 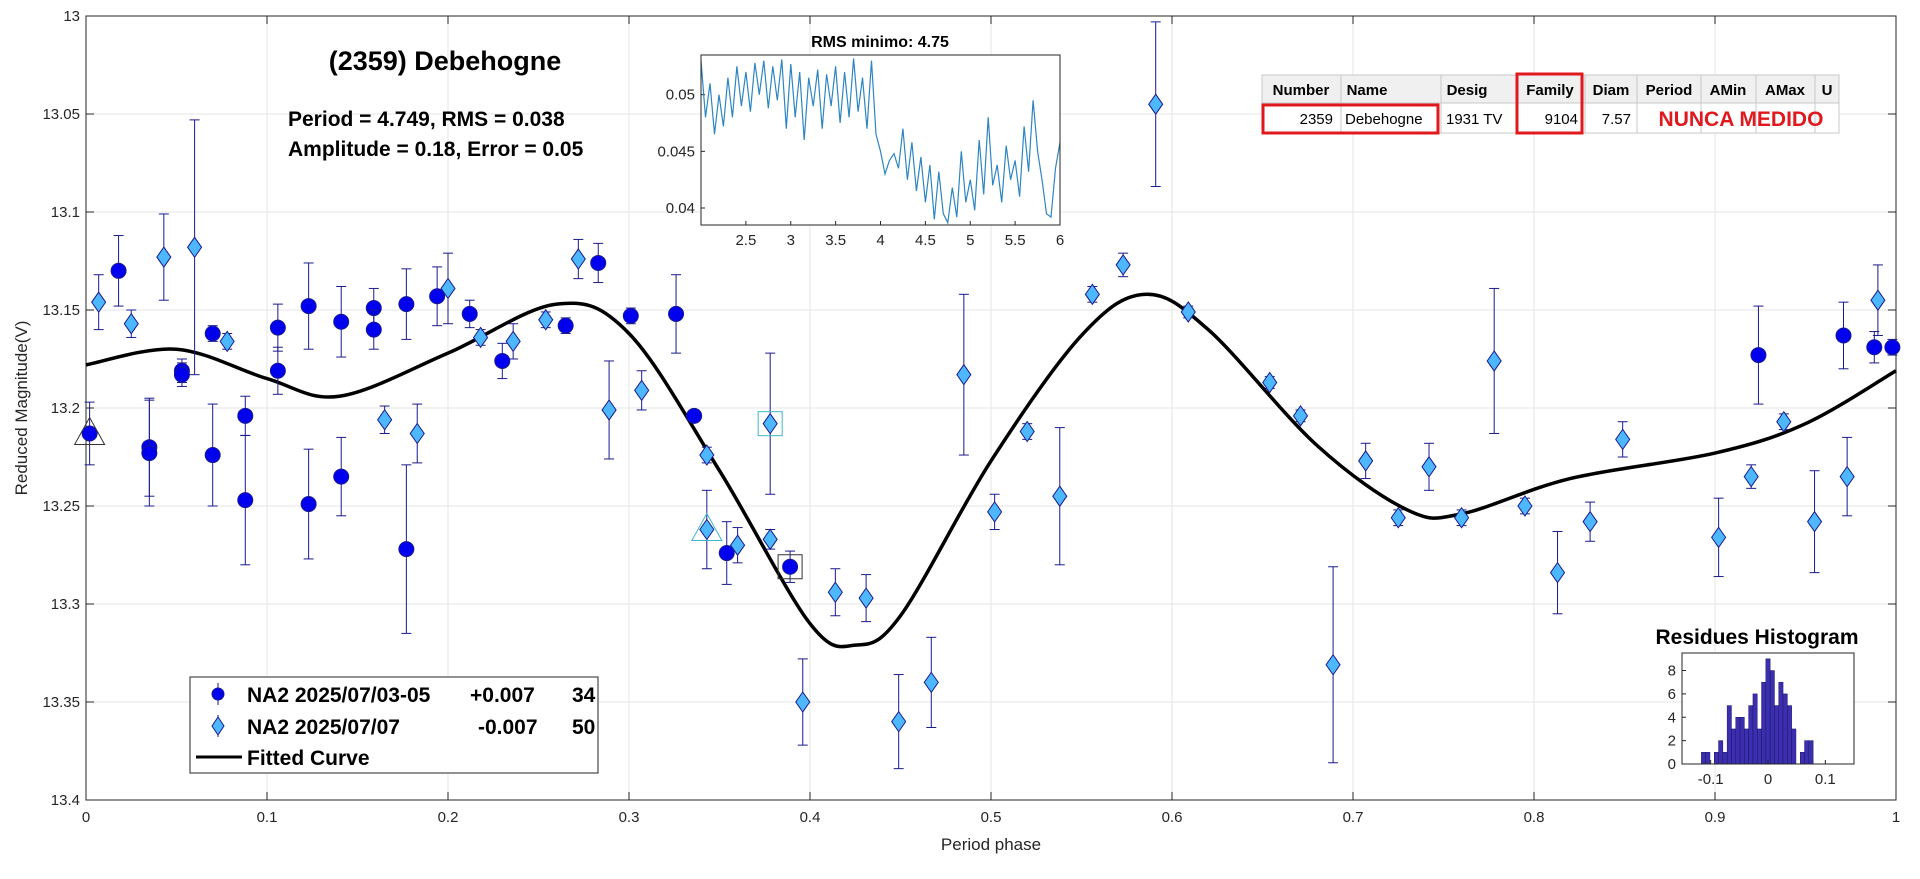 I want to click on x-tick-label: 0.5, so click(x=991, y=817).